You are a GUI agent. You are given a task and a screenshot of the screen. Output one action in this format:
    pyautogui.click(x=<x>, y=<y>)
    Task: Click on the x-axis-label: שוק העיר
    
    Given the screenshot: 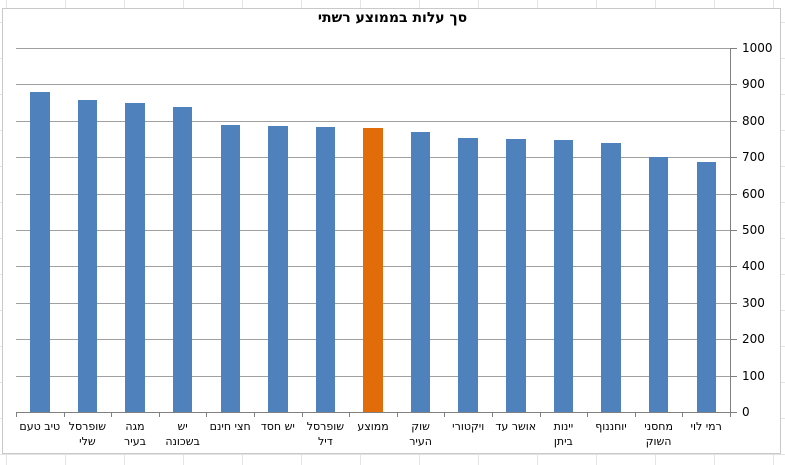 What is the action you would take?
    pyautogui.click(x=420, y=434)
    